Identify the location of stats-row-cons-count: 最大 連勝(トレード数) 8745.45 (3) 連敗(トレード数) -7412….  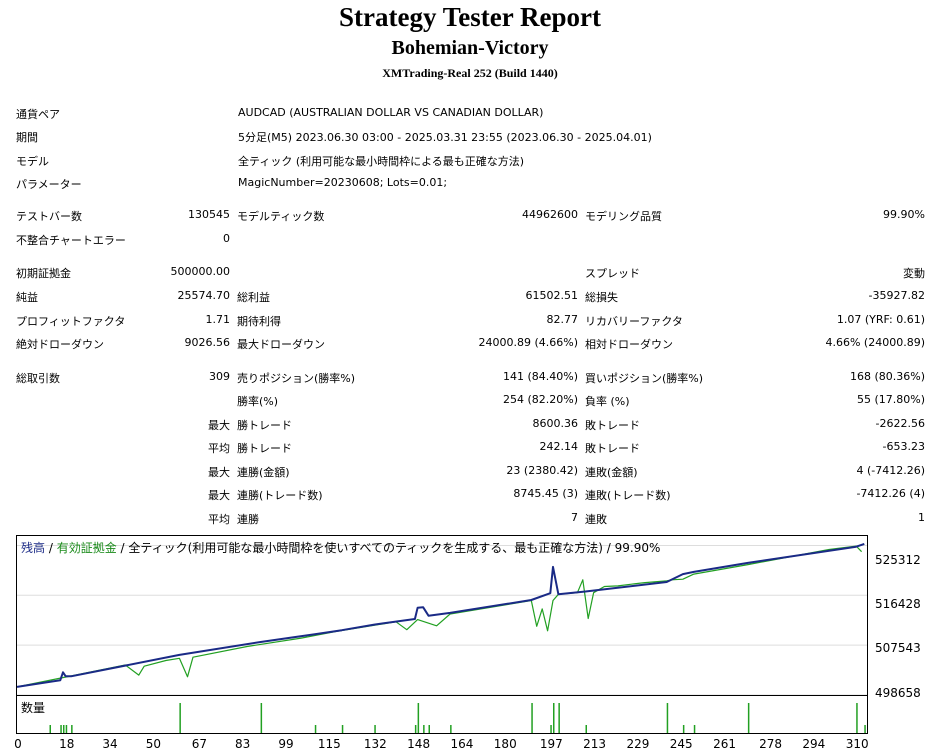
(470, 496).